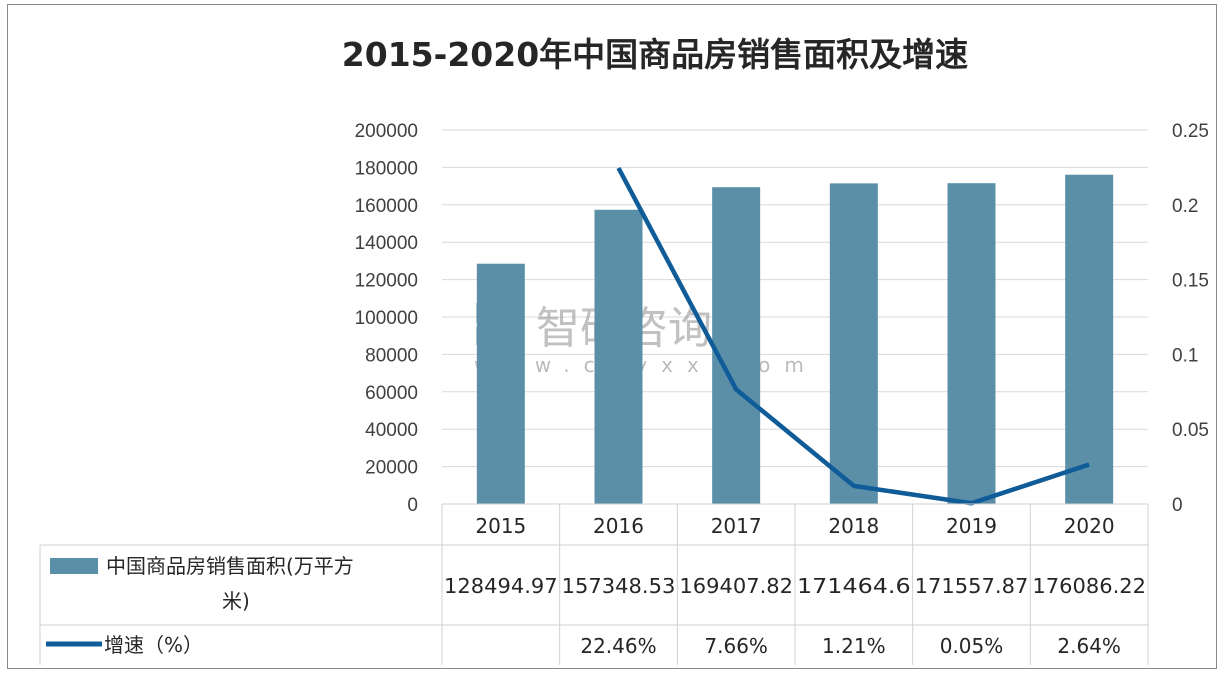  What do you see at coordinates (391, 393) in the screenshot?
I see `y-left-tick-label: 60000` at bounding box center [391, 393].